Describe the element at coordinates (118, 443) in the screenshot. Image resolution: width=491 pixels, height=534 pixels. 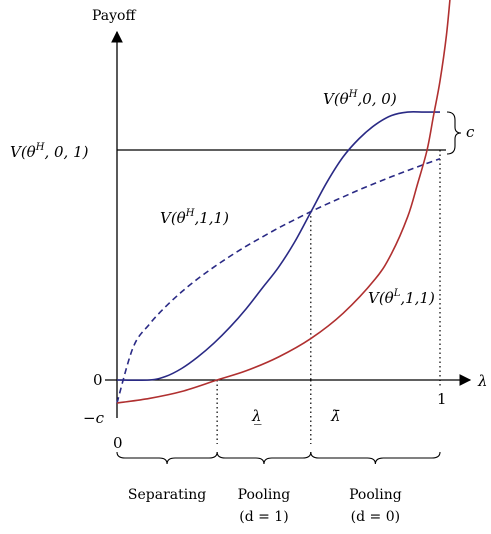
I see `x-tick-label-0: 0` at that location.